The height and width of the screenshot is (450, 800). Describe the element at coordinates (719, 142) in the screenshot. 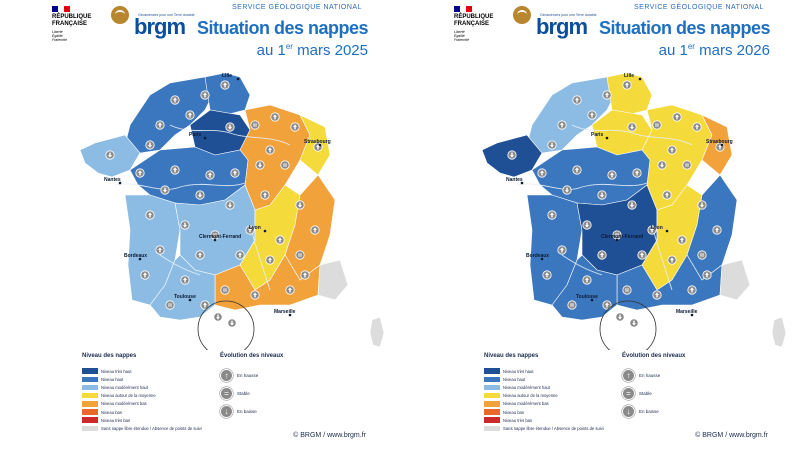

I see `city-label: Strasbourg` at that location.